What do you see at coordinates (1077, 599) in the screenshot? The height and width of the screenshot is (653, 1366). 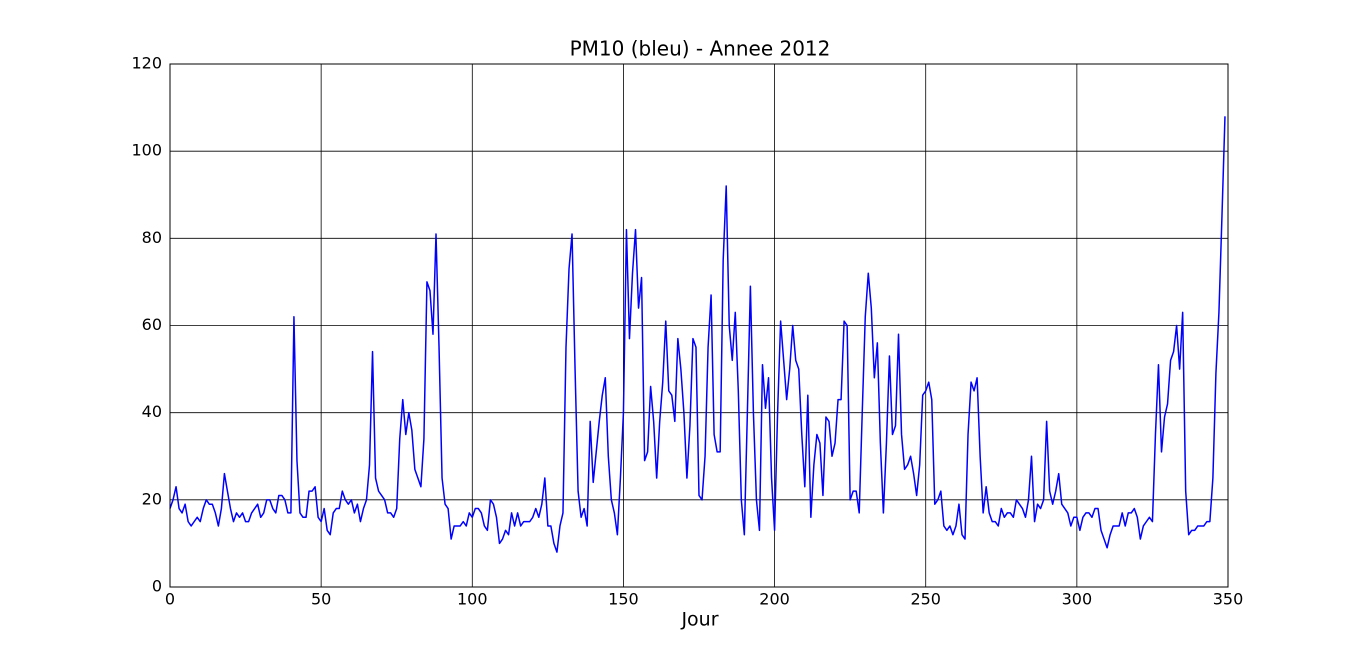 I see `x-tick-label: 300` at bounding box center [1077, 599].